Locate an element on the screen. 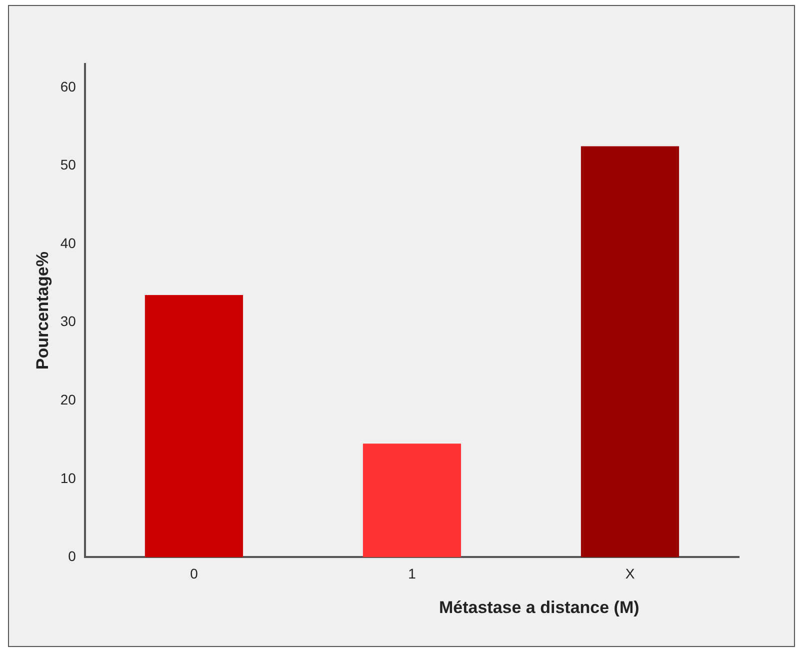 The height and width of the screenshot is (651, 797). y-tick-label: 30 is located at coordinates (68, 321).